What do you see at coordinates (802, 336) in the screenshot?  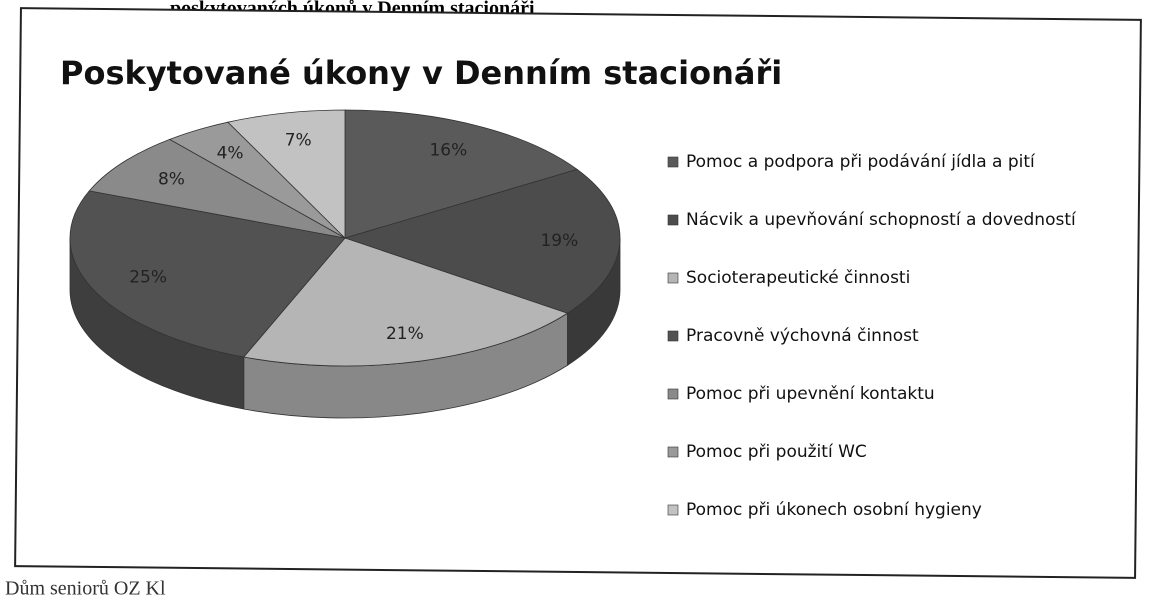 I see `legend-label: Pracovně výchovná činnost` at bounding box center [802, 336].